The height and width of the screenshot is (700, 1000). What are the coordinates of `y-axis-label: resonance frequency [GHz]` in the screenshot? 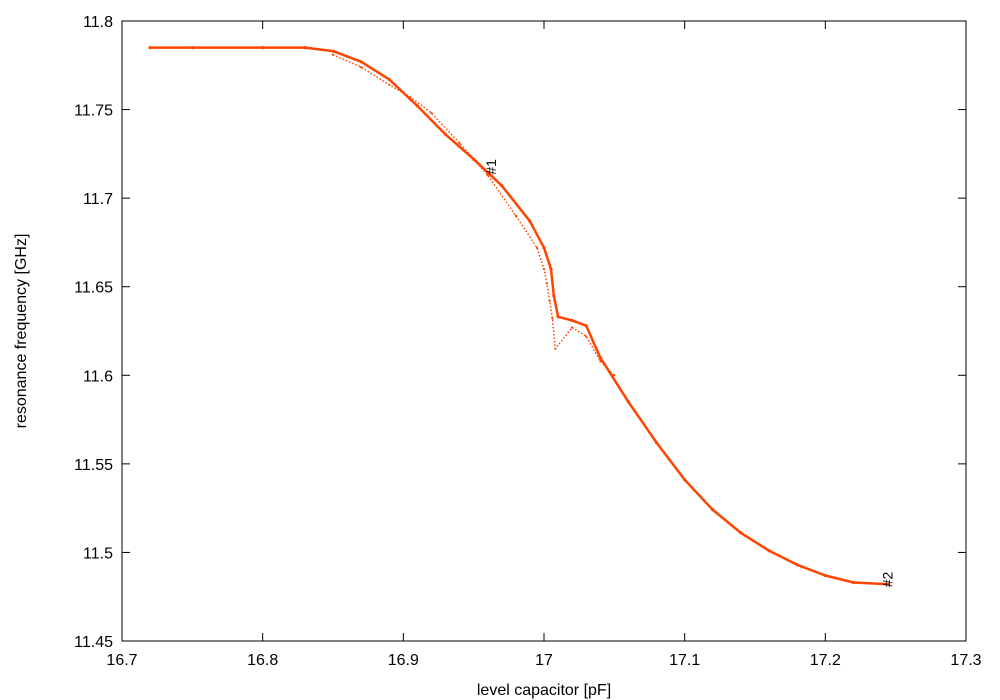 It's located at (21, 331).